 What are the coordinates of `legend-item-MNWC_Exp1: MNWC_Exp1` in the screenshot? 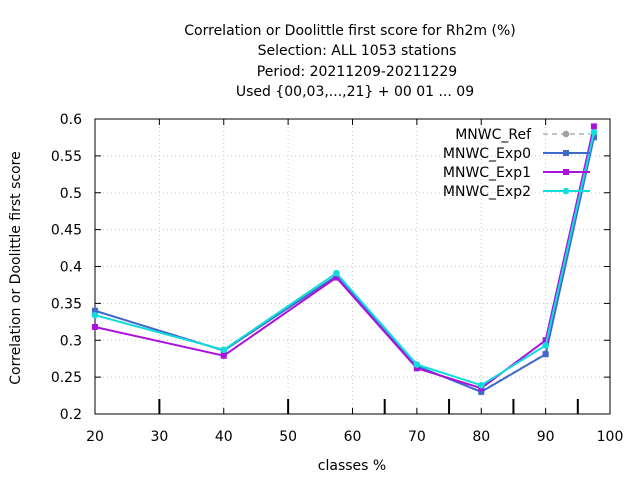 It's located at (516, 173).